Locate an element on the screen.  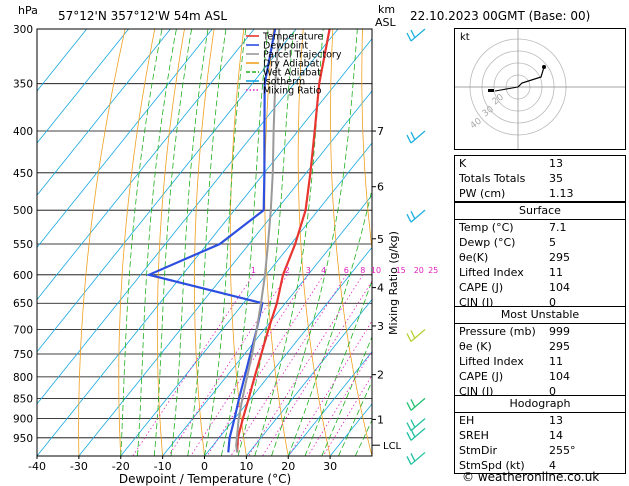
legend-label: Isotherm is located at coordinates (284, 82).